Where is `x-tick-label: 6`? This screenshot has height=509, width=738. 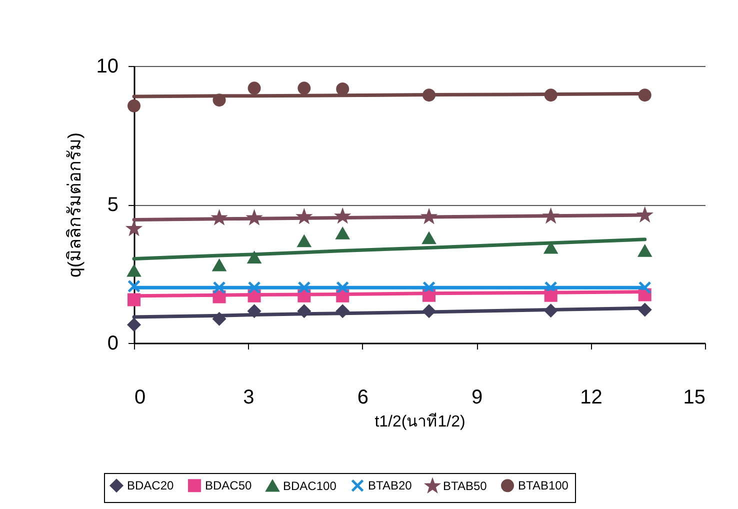
x-tick-label: 6 is located at coordinates (362, 397).